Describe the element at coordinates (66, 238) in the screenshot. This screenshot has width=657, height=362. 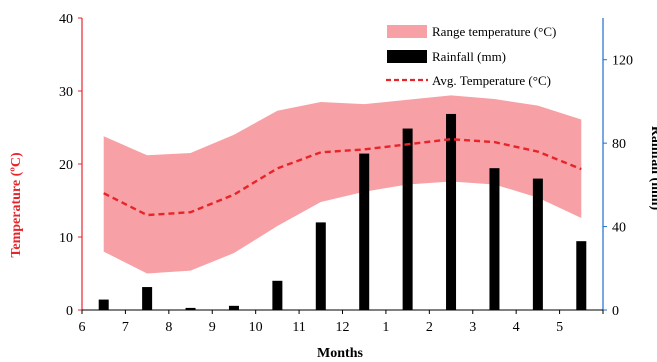
I see `y-left-tick-label: 10` at that location.